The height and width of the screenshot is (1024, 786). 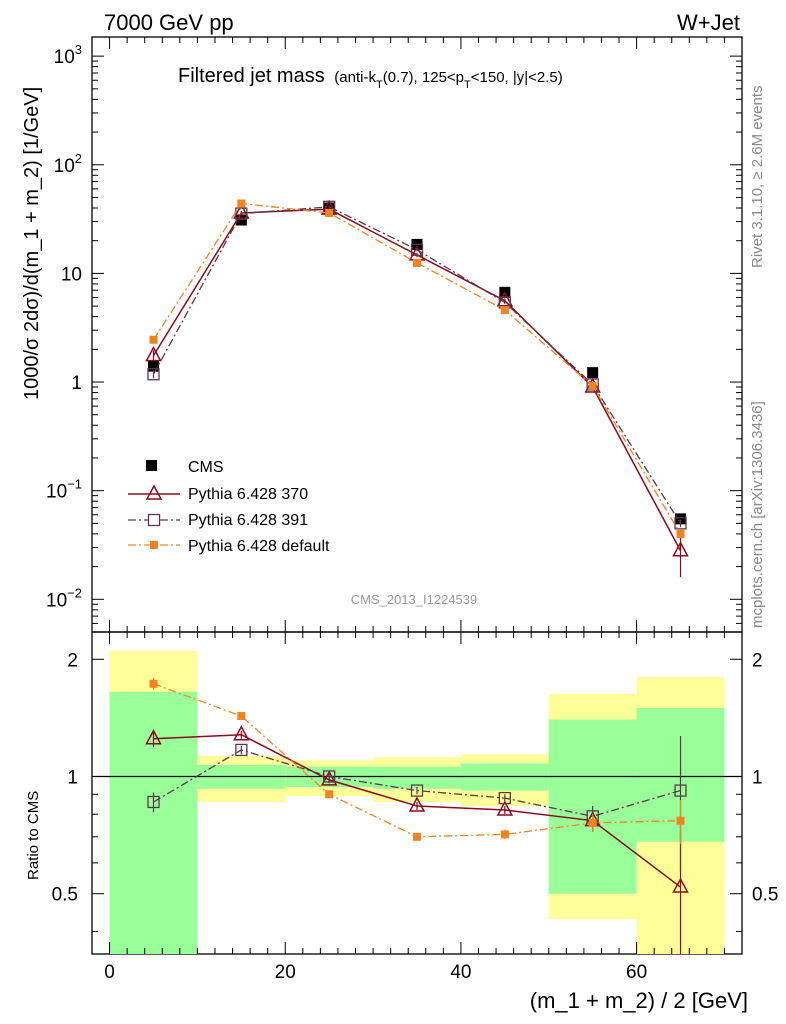 I want to click on header-process-label: W+Jet, so click(x=708, y=22).